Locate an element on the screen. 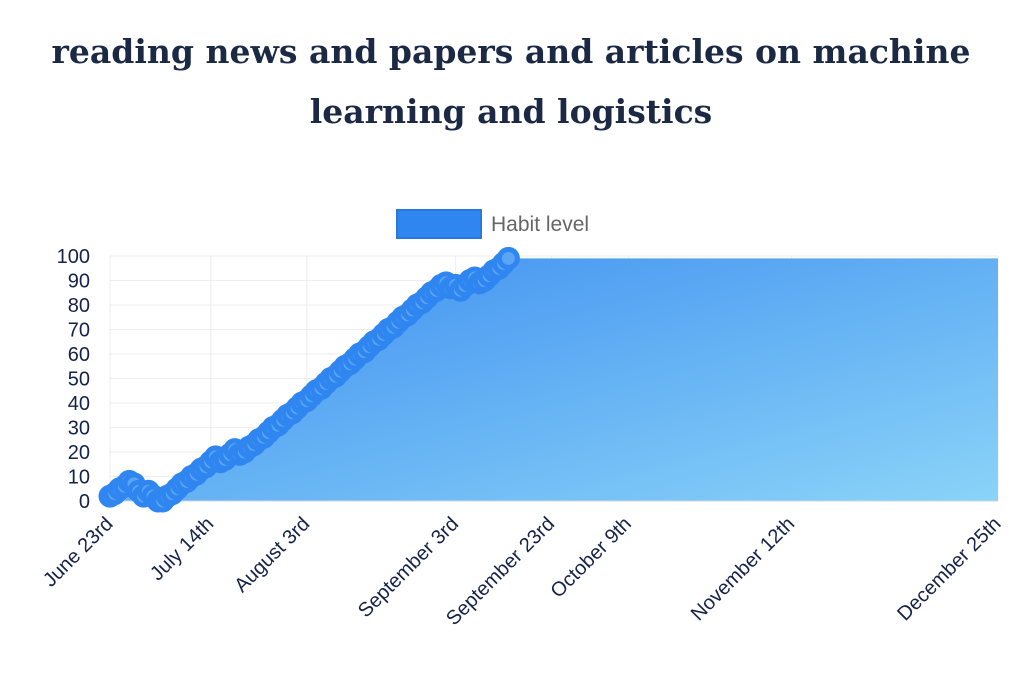  y-tick-label: 100 is located at coordinates (73, 257).